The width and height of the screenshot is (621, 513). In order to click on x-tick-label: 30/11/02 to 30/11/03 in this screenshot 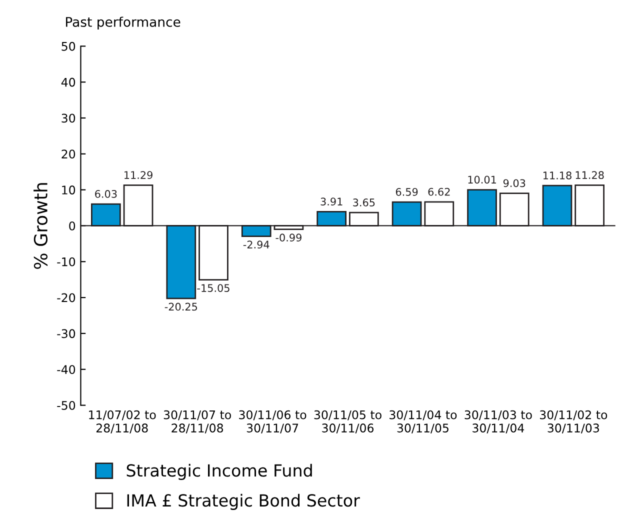, I will do `click(574, 422)`.